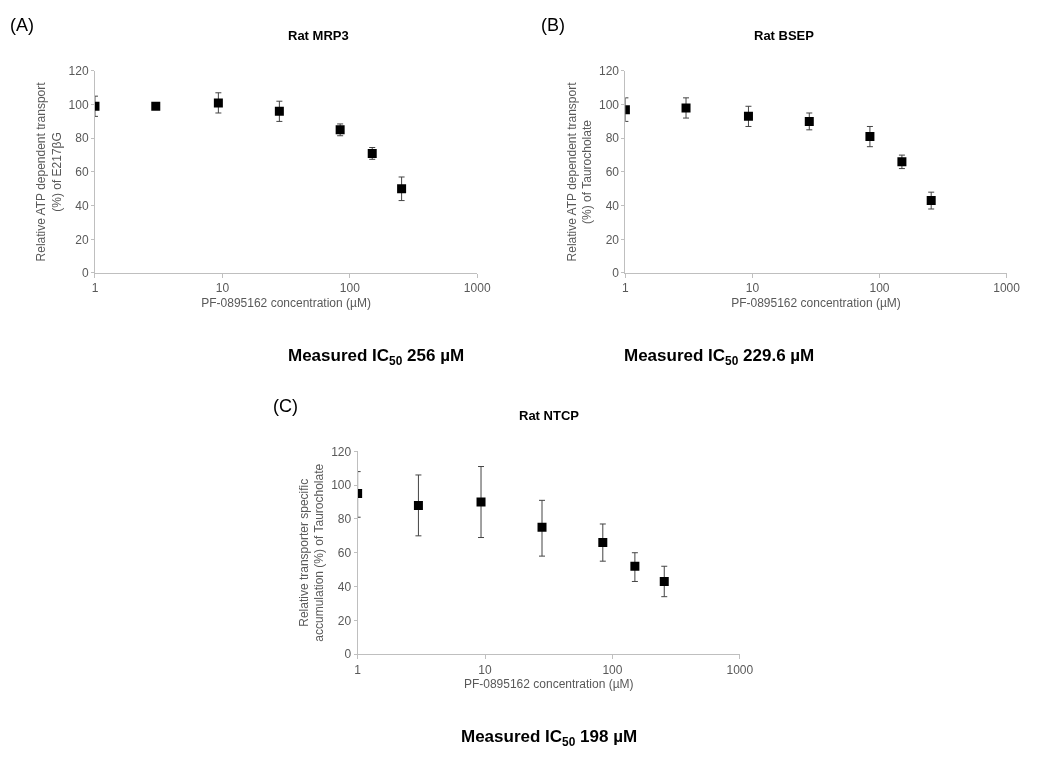 The image size is (1039, 757). What do you see at coordinates (285, 406) in the screenshot?
I see `text: (C)` at bounding box center [285, 406].